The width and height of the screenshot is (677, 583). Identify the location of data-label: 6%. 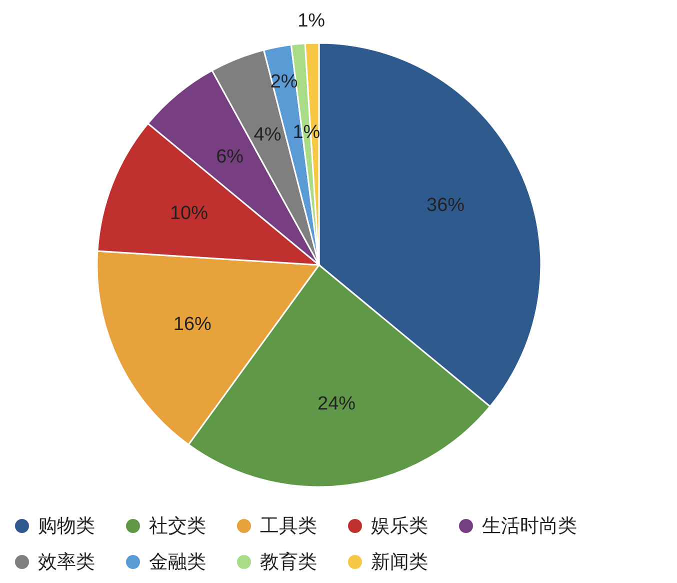
(230, 157).